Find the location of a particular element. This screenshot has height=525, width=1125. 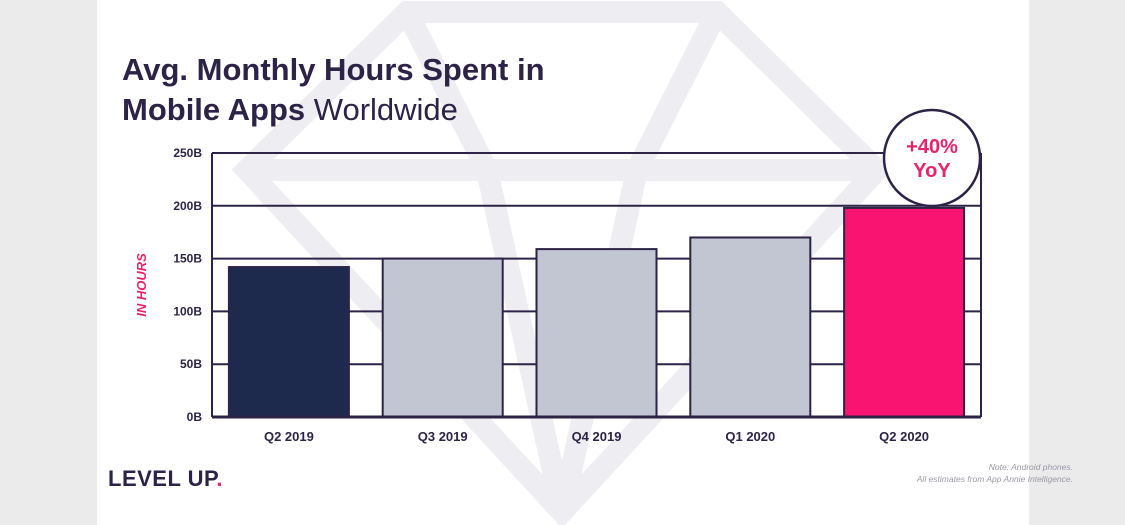

x-tick-label: Q1 2020 is located at coordinates (750, 436).